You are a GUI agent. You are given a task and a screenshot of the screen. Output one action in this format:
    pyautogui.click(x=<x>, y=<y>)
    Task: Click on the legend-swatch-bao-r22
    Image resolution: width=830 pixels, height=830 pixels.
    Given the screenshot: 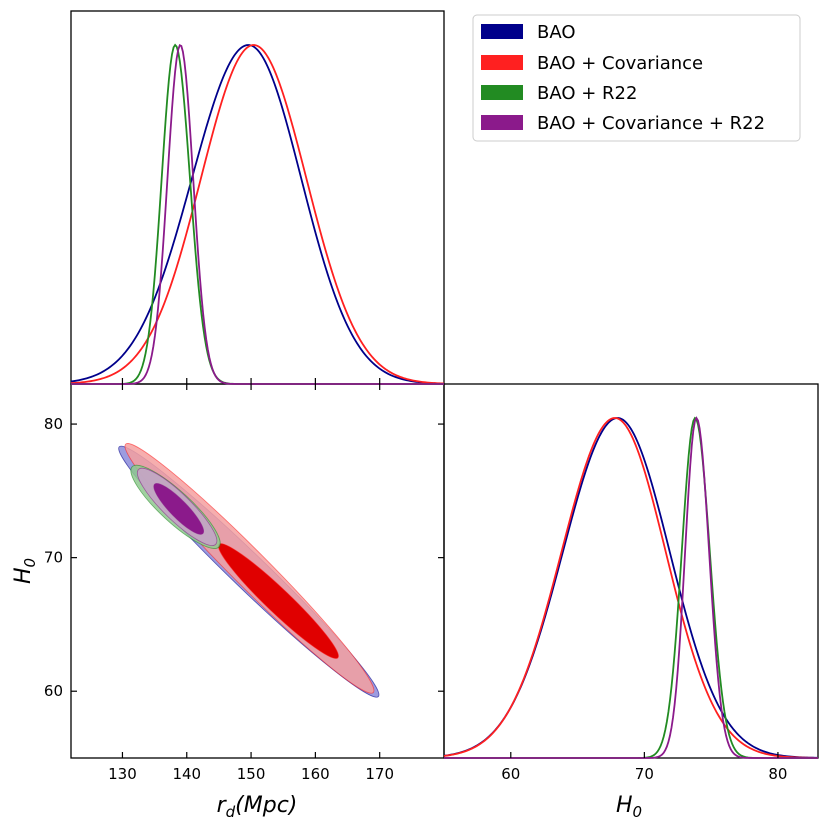 What is the action you would take?
    pyautogui.click(x=502, y=92)
    